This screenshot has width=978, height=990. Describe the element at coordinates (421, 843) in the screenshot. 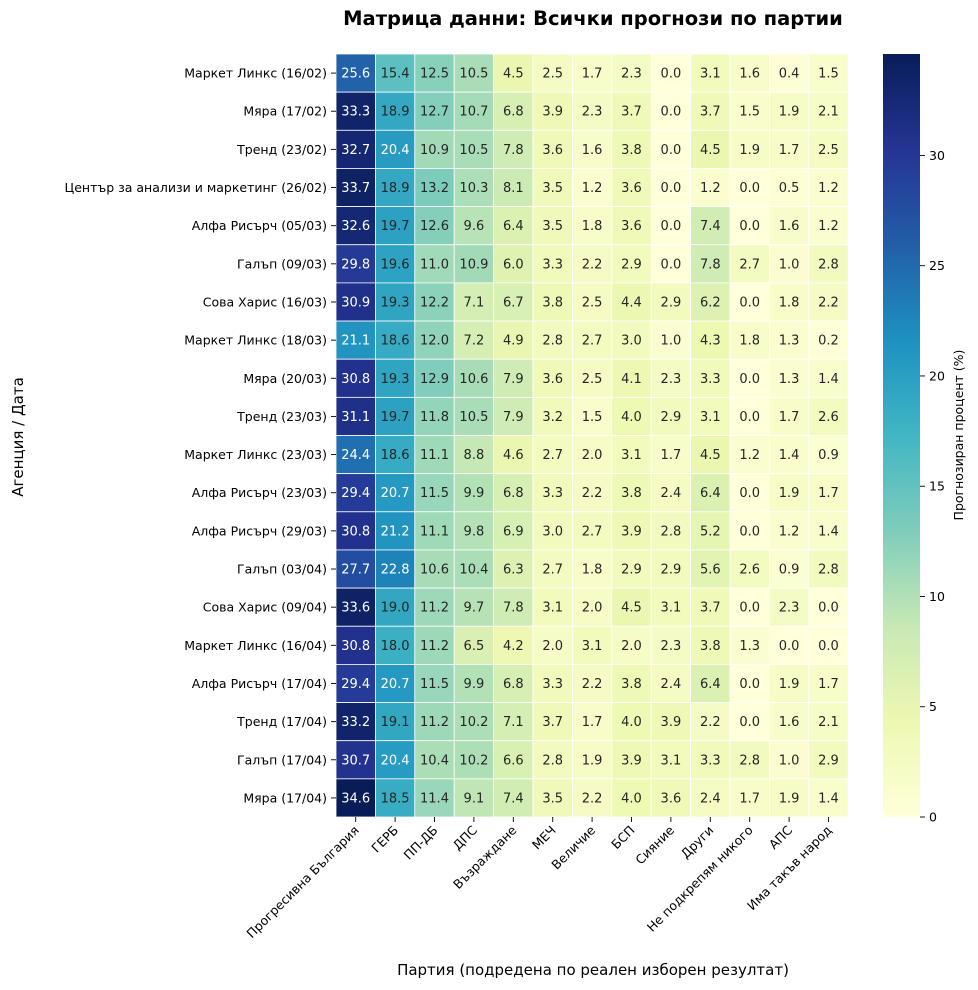

I see `column-label: ПП-ДБ` at that location.